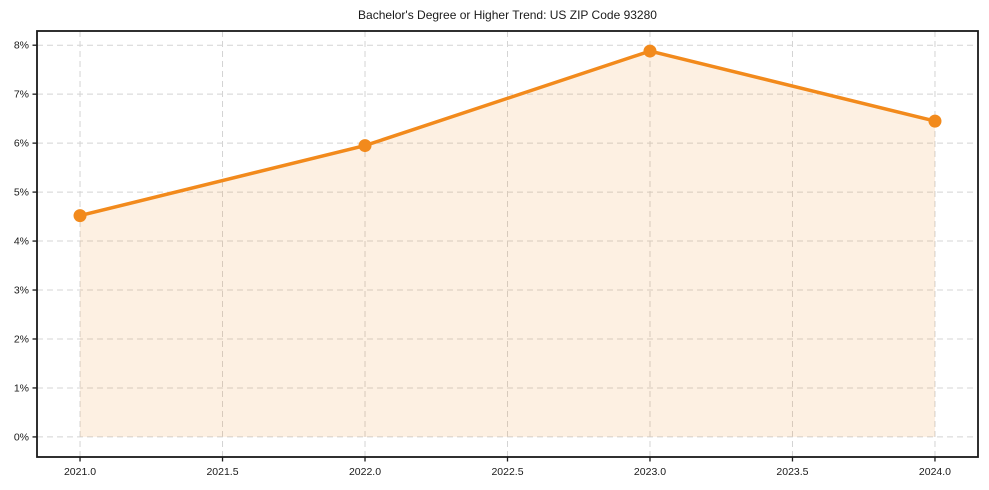  What do you see at coordinates (21, 144) in the screenshot?
I see `y-tick-label: 6%` at bounding box center [21, 144].